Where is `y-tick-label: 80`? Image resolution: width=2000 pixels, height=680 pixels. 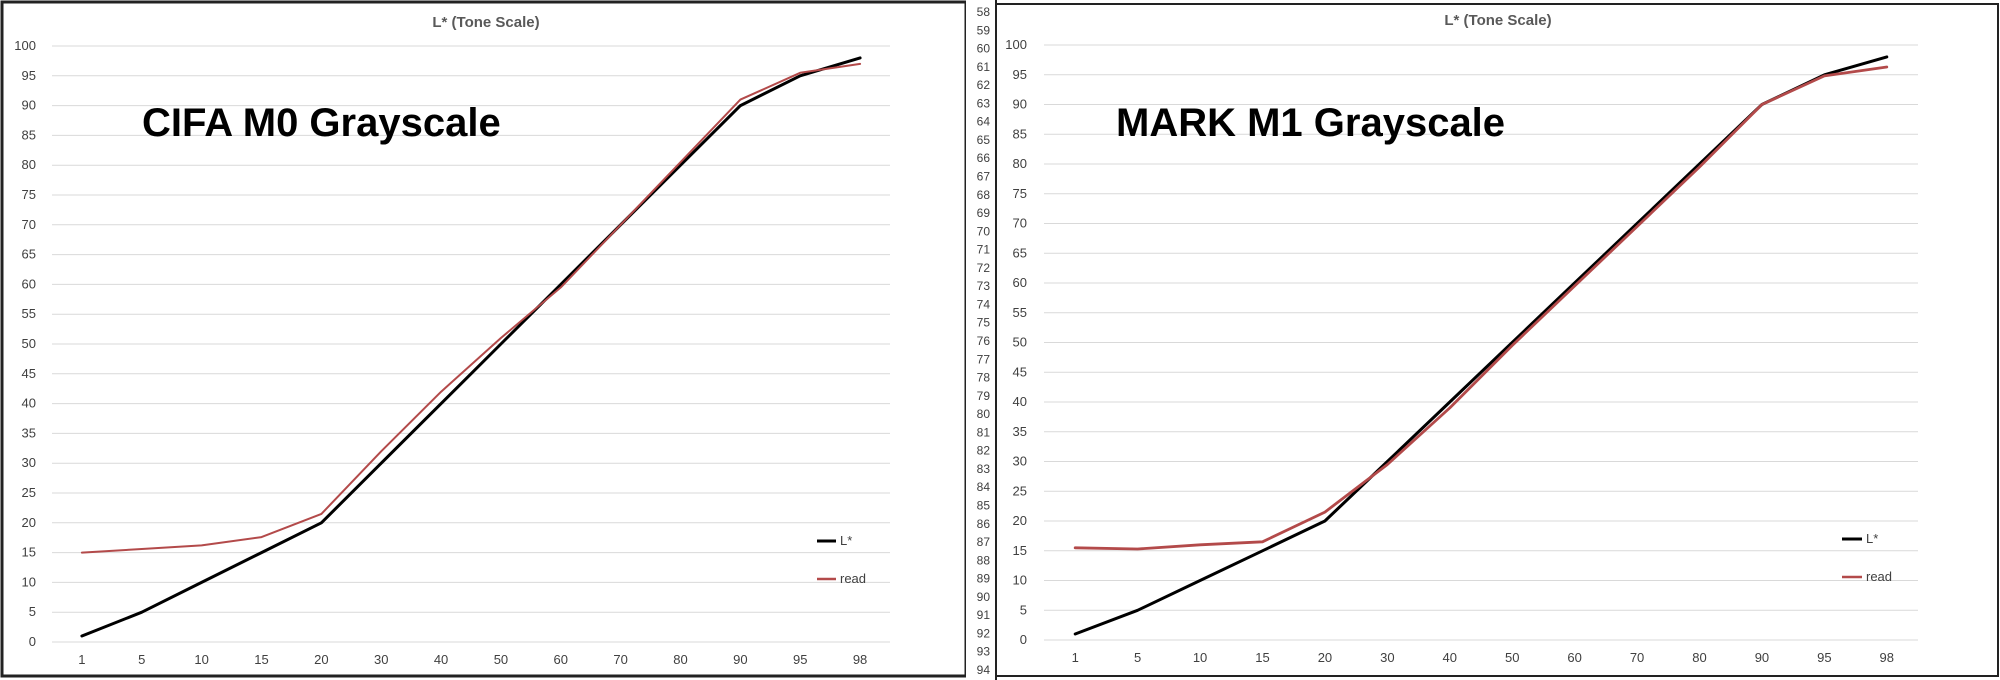 y-tick-label: 80 is located at coordinates (29, 164).